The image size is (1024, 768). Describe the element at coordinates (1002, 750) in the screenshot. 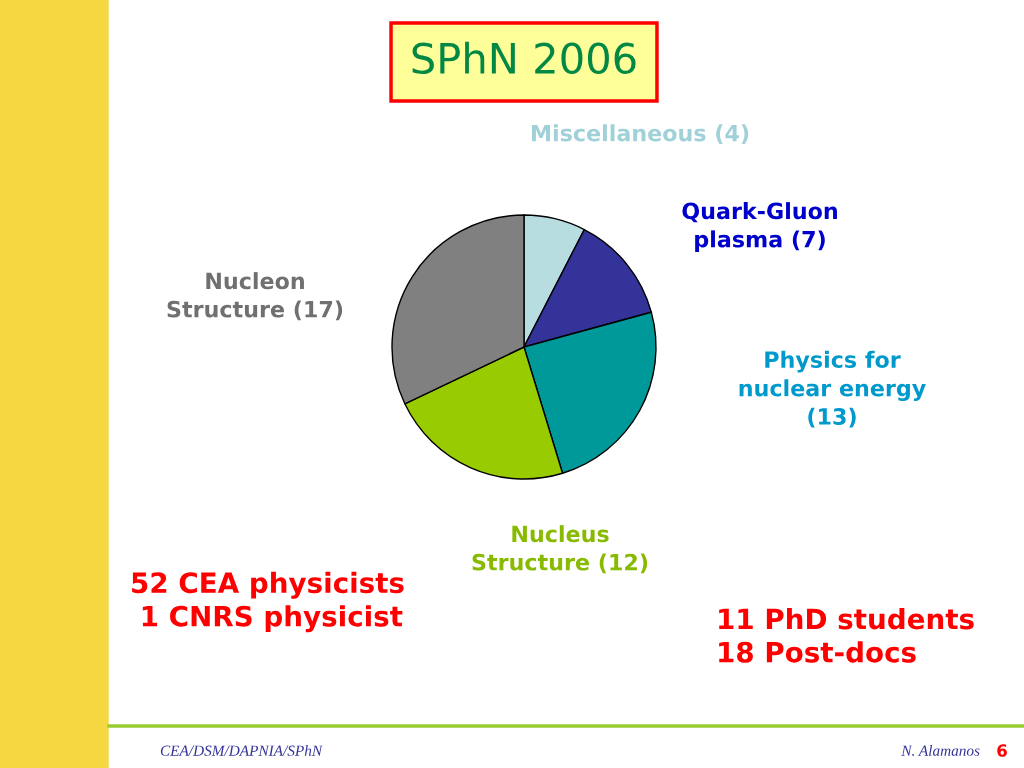

I see `text: 6` at that location.